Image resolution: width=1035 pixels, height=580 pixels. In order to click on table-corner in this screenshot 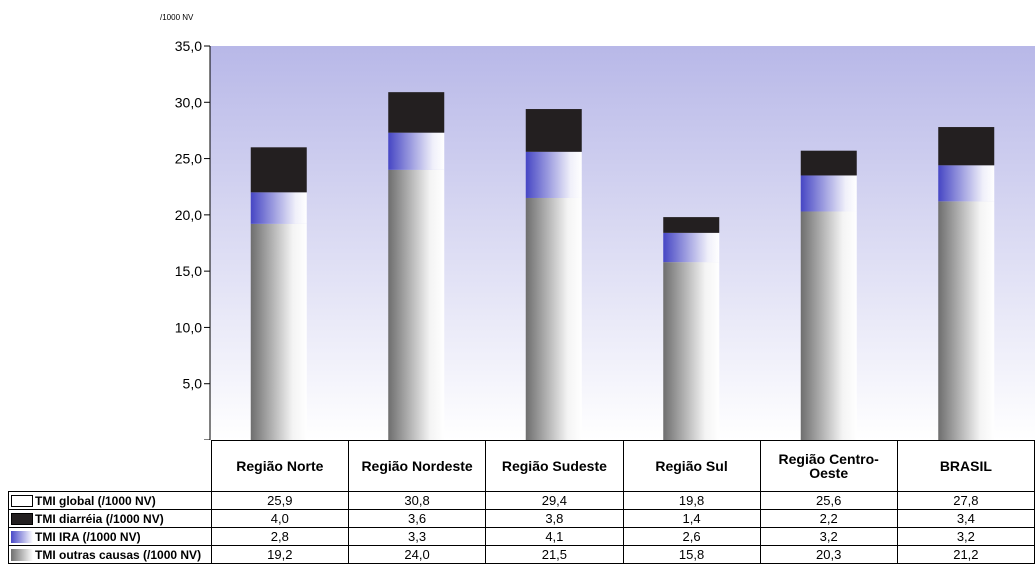, I will do `click(110, 466)`.